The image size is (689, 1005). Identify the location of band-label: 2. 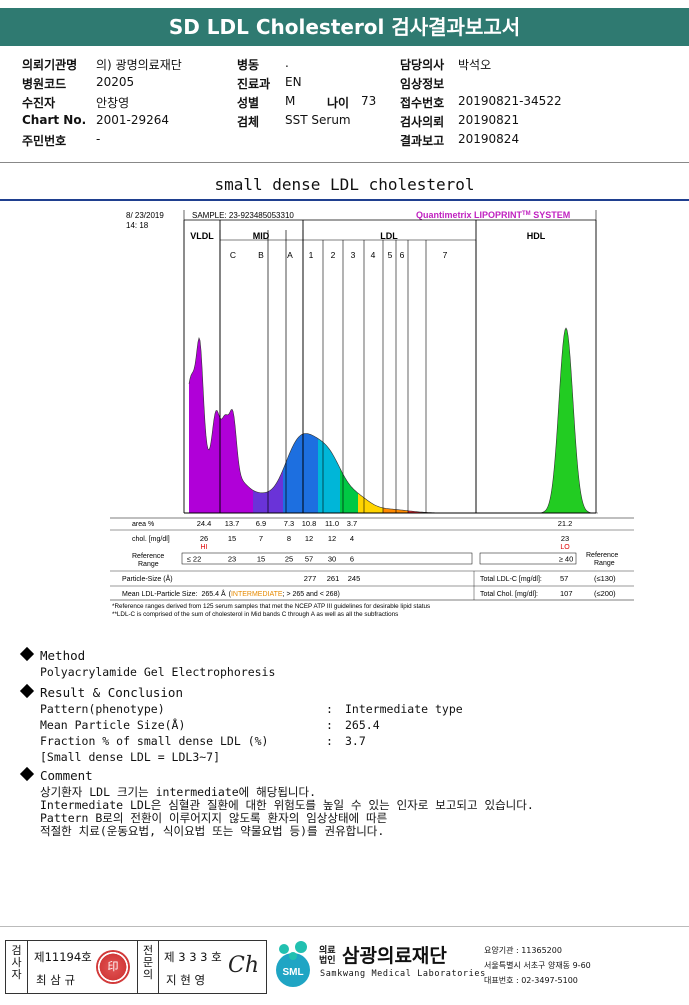
(333, 255).